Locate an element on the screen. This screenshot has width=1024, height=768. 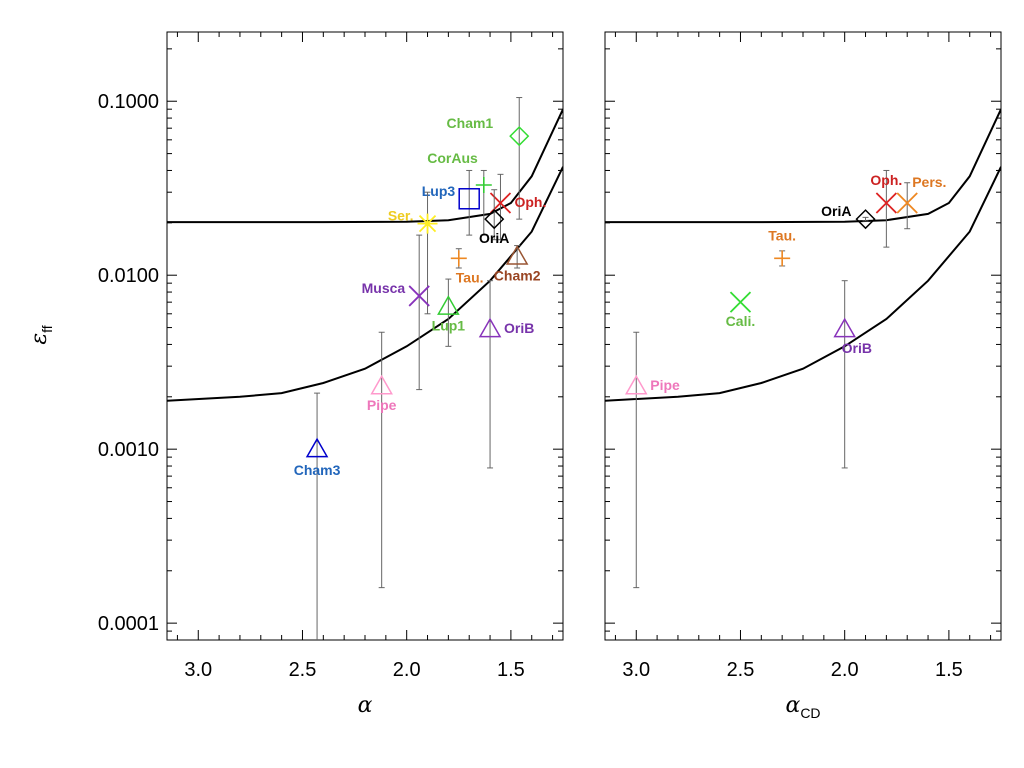
point-label: Lup3 is located at coordinates (439, 191).